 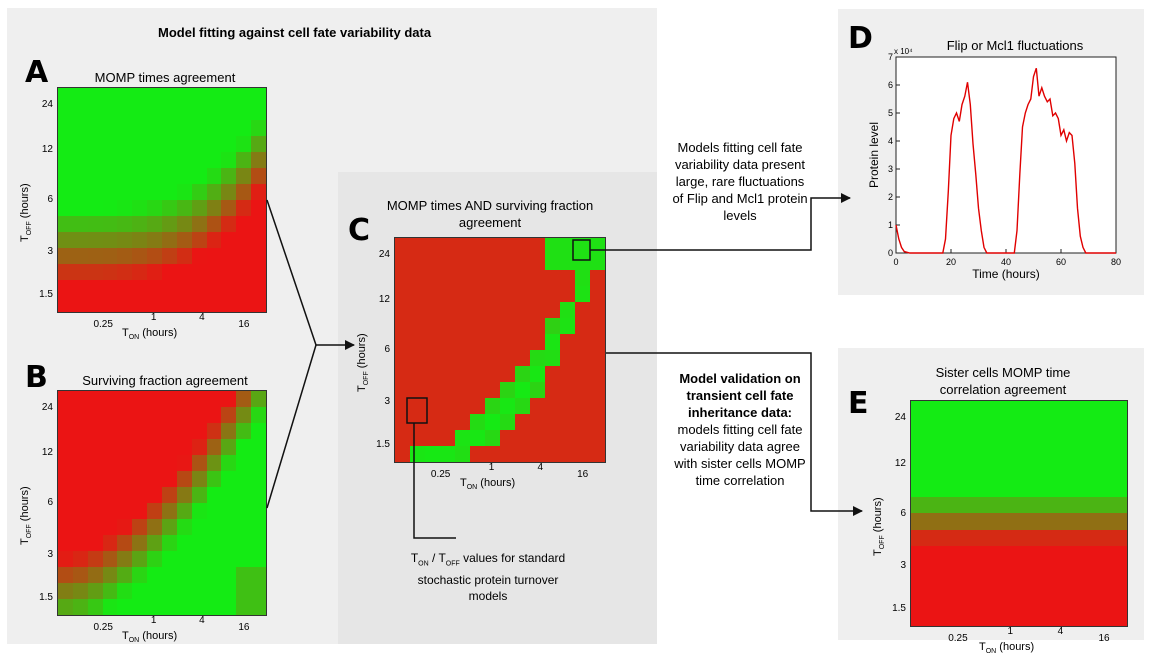 What do you see at coordinates (165, 77) in the screenshot?
I see `panel-a-title: MOMP times agreement` at bounding box center [165, 77].